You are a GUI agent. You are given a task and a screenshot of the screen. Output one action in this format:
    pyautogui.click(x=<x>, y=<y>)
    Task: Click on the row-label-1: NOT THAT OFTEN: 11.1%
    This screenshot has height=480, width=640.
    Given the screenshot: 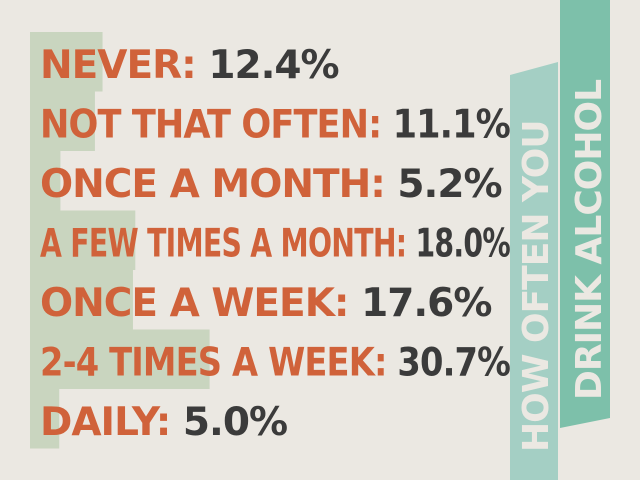 What is the action you would take?
    pyautogui.click(x=275, y=125)
    